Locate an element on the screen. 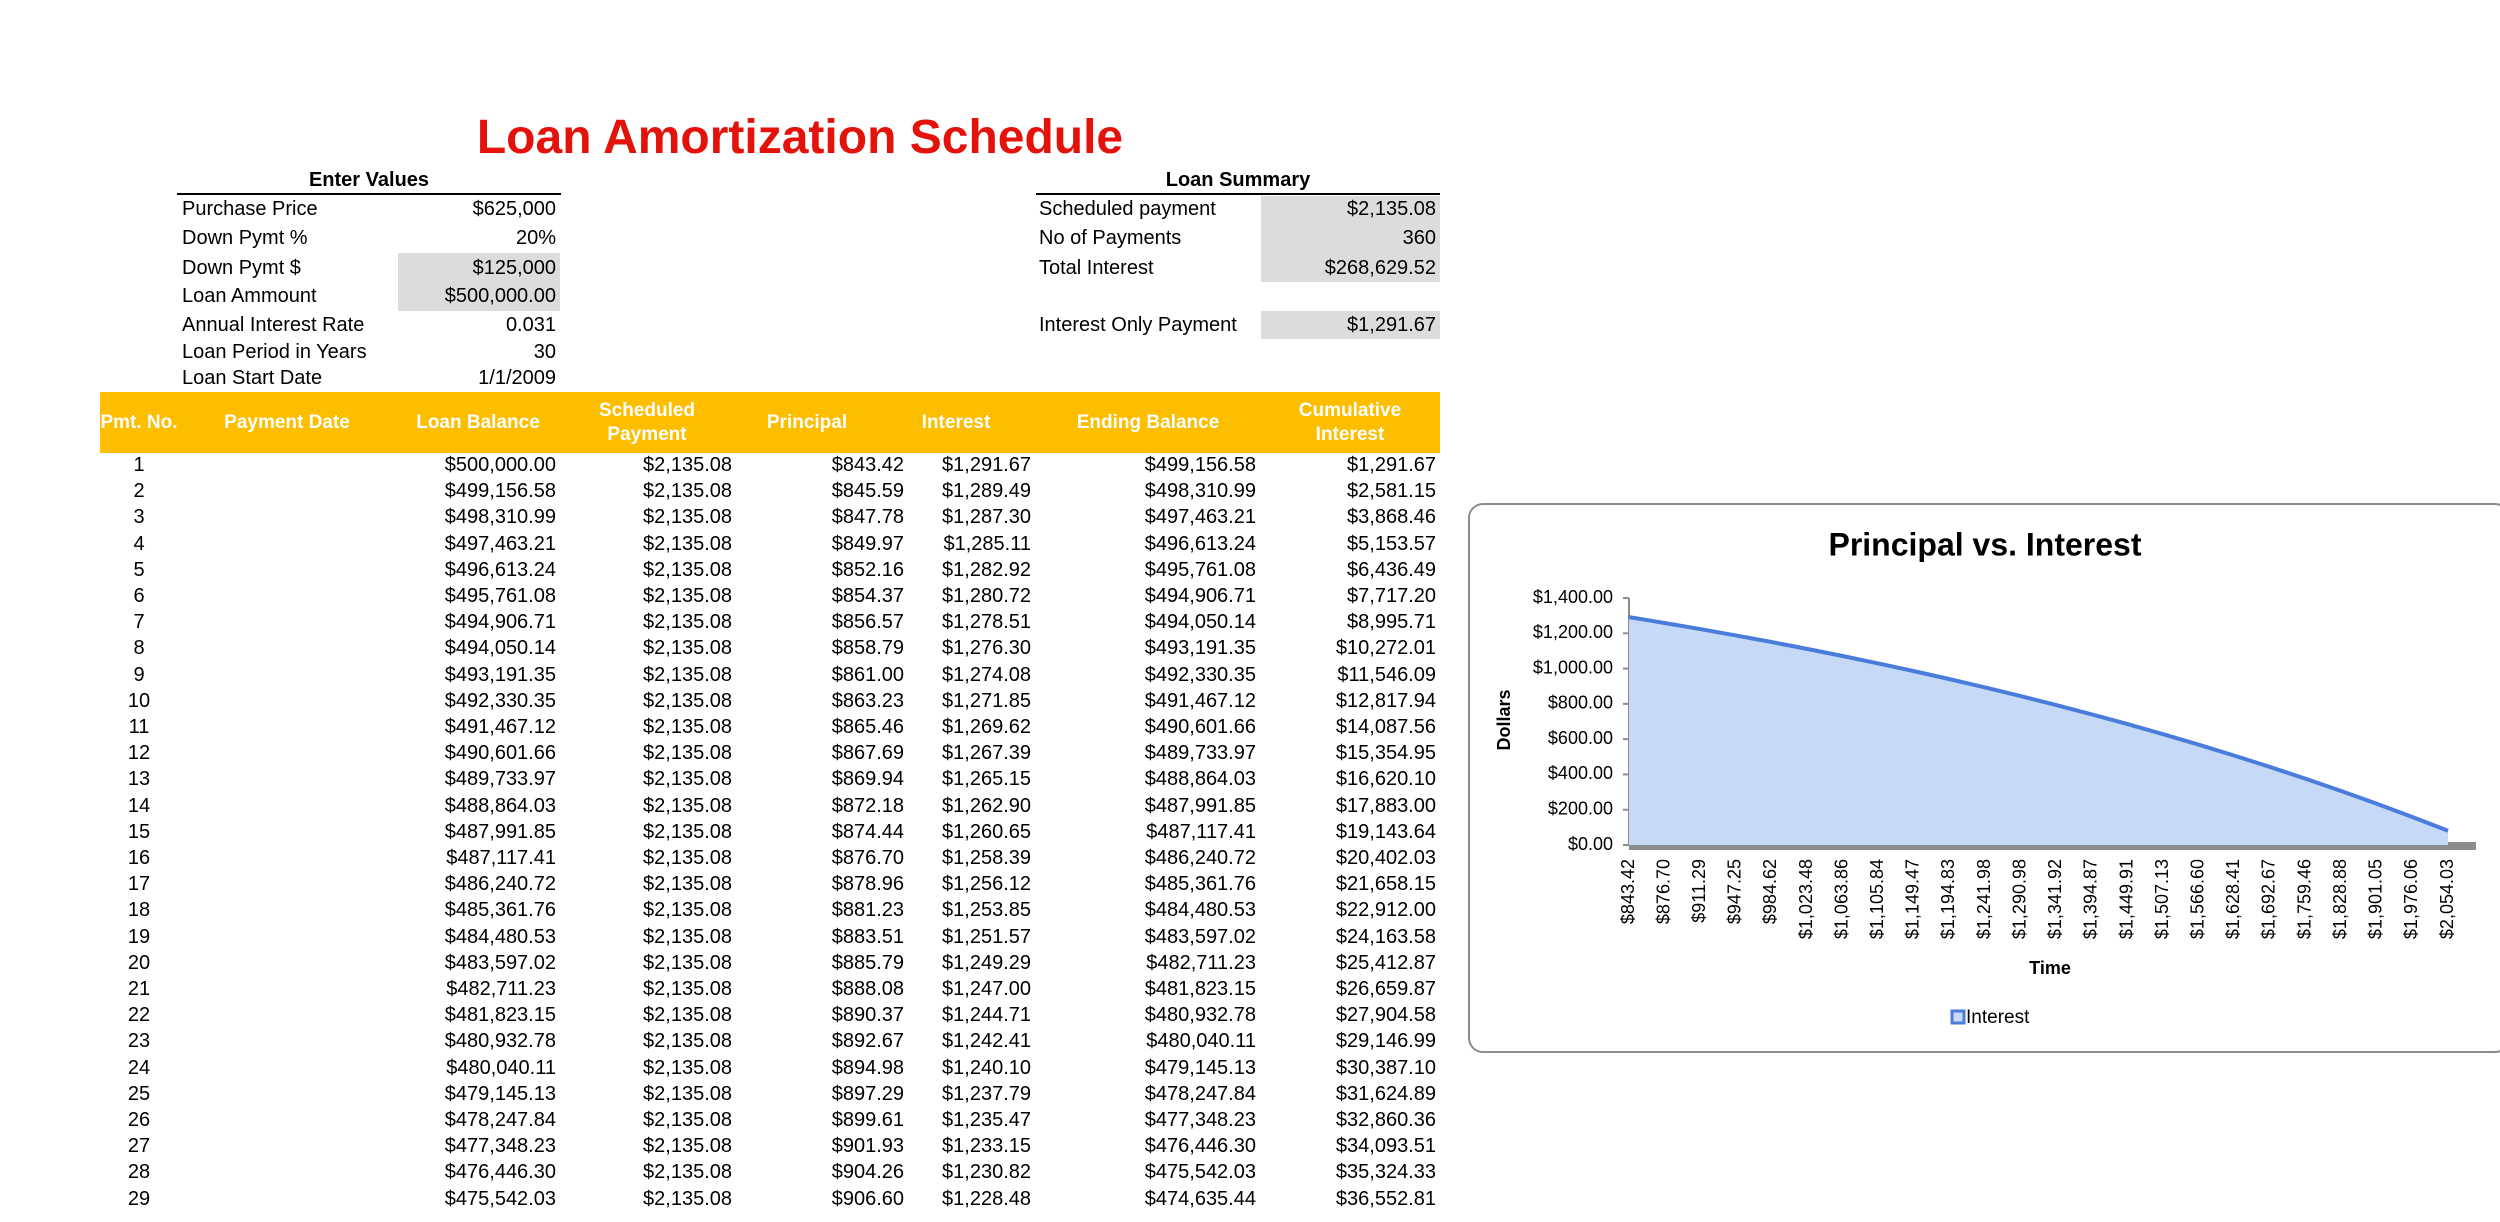 This screenshot has width=2500, height=1222. table-cell: $492,330.35 is located at coordinates (1200, 674).